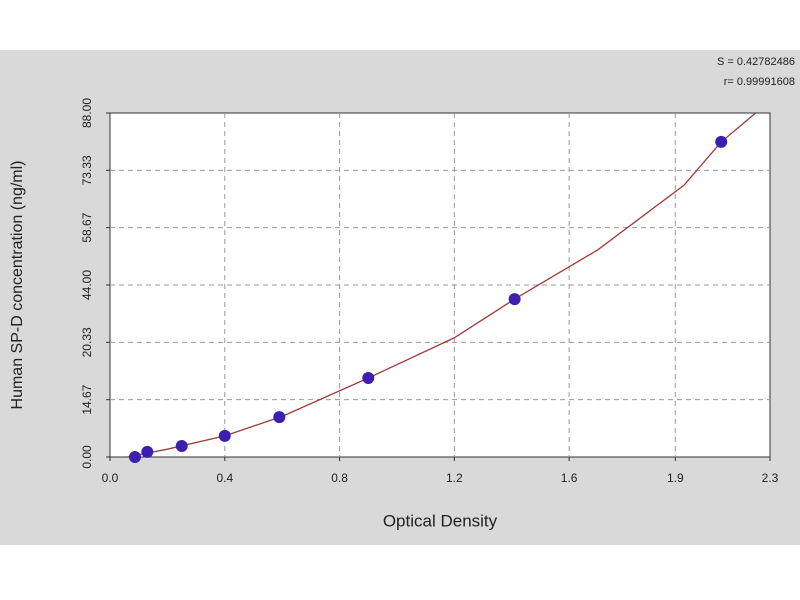 This screenshot has height=600, width=800. I want to click on x-tick-label: 1.6, so click(569, 478).